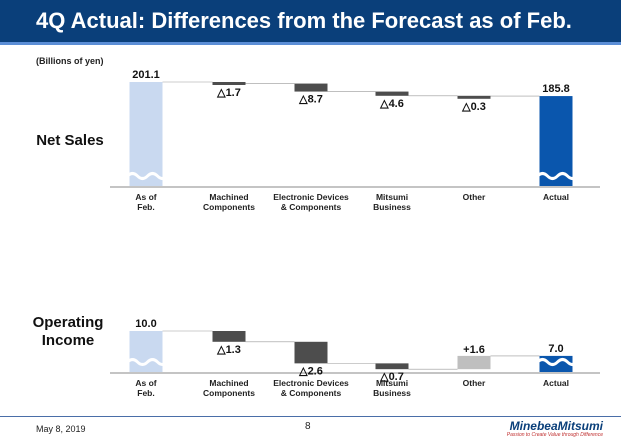  I want to click on data-label: 7.0, so click(555, 349).